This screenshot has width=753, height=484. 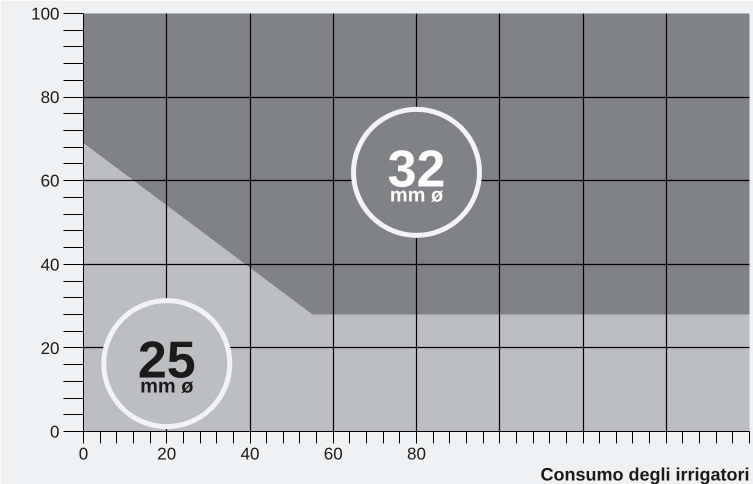 I want to click on y-tick-label: 20, so click(x=50, y=348).